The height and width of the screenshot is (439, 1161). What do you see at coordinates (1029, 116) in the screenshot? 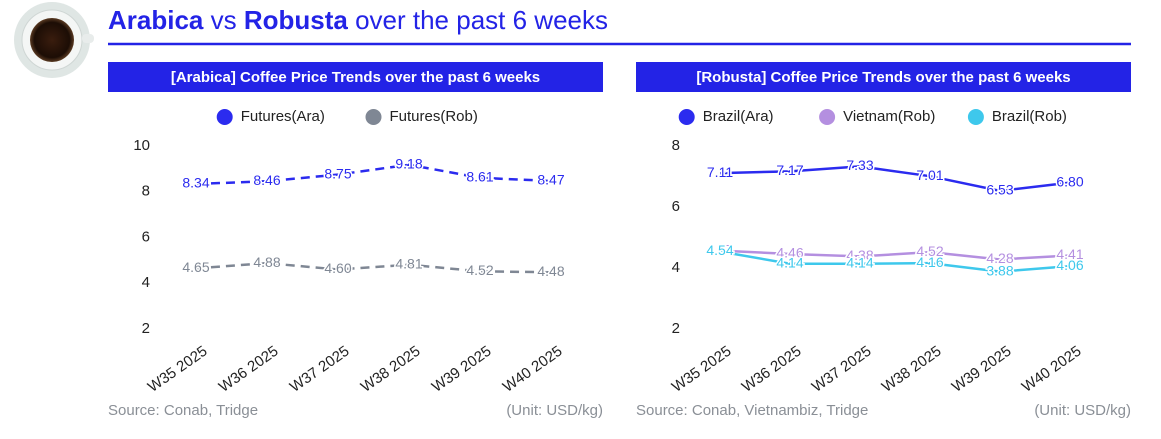
I see `legend-label: Brazil(Rob)` at bounding box center [1029, 116].